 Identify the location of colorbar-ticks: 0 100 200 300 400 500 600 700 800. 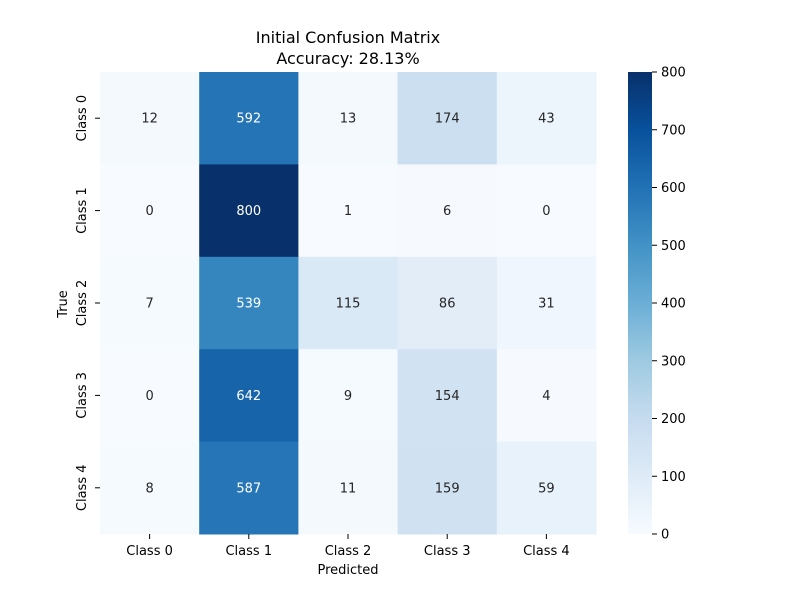
(669, 304).